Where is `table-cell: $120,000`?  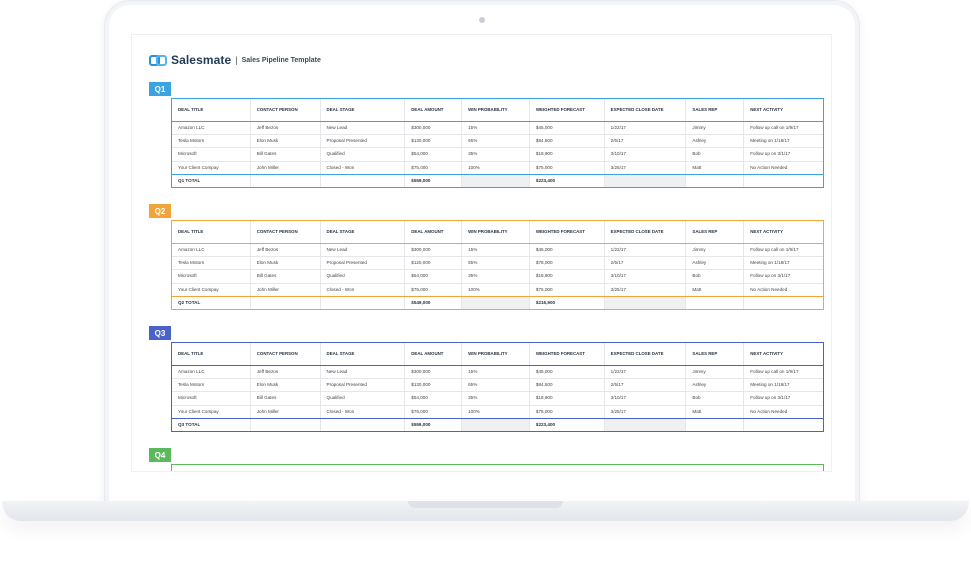 table-cell: $120,000 is located at coordinates (432, 263).